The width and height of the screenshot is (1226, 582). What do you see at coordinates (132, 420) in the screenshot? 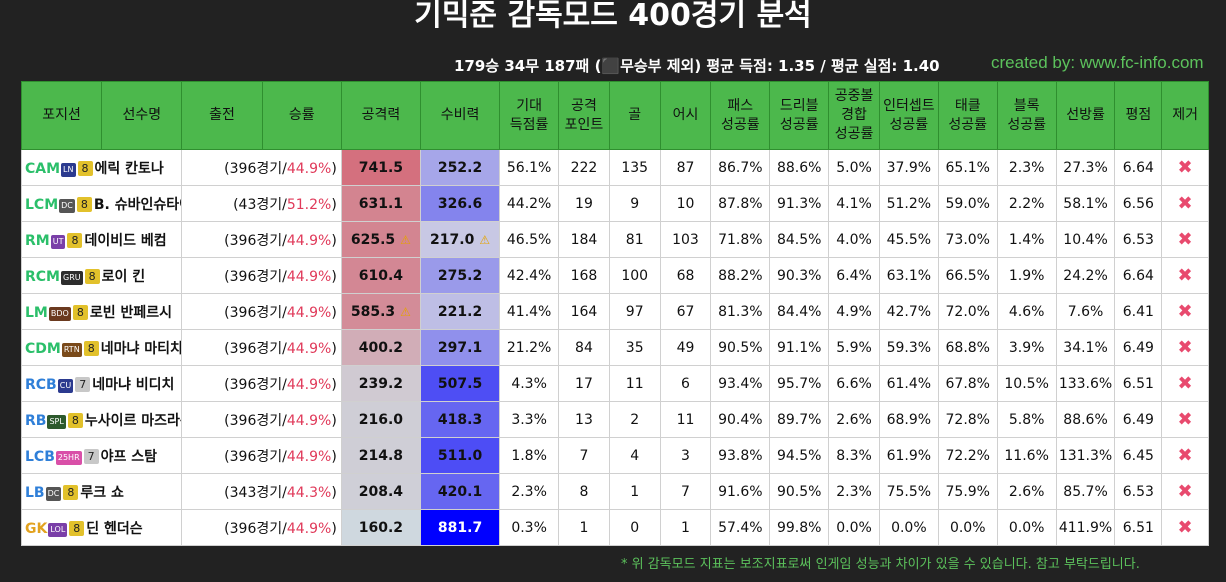
I see `player-name: 누사이르 마즈라위` at bounding box center [132, 420].